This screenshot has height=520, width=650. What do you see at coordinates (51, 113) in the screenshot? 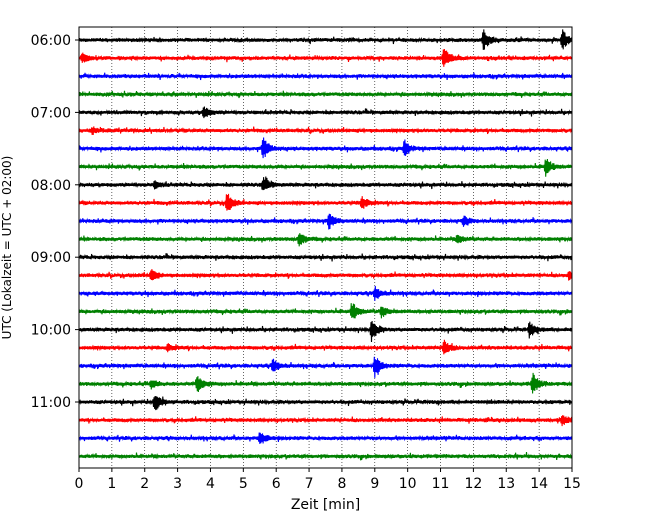
I see `y-tick-label: 07:00` at bounding box center [51, 113].